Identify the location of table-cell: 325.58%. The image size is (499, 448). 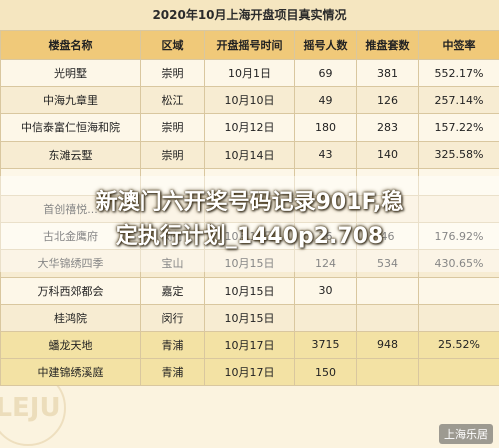
(458, 154).